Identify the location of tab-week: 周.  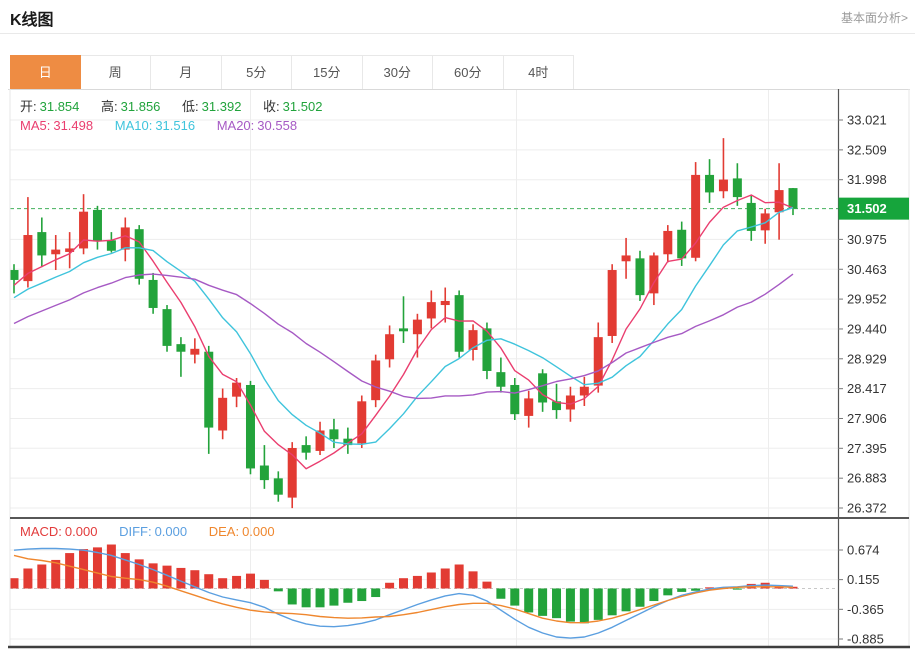
(115, 72).